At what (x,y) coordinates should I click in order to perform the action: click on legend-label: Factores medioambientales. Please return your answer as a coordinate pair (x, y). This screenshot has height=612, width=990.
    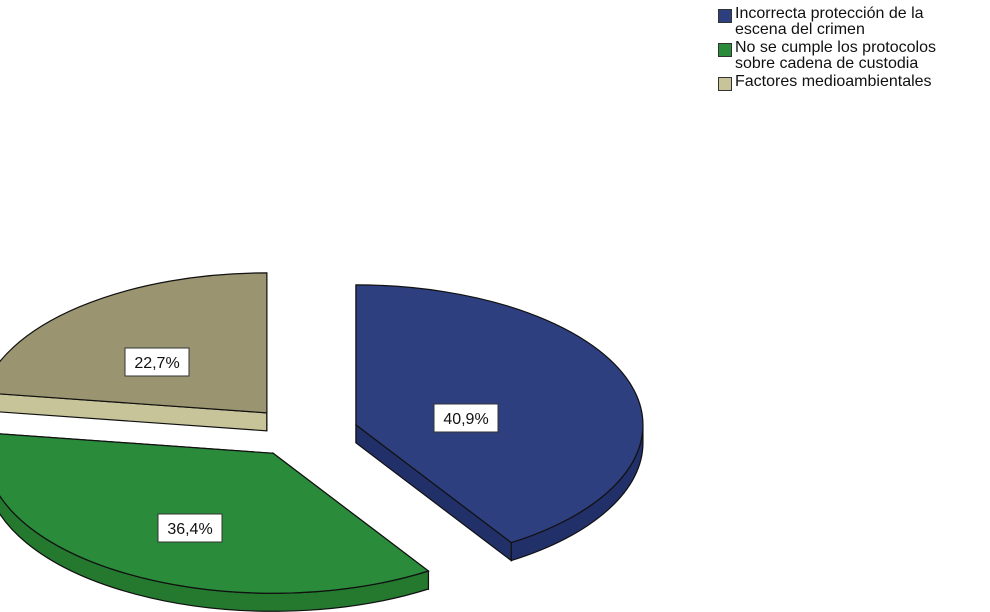
    Looking at the image, I should click on (833, 81).